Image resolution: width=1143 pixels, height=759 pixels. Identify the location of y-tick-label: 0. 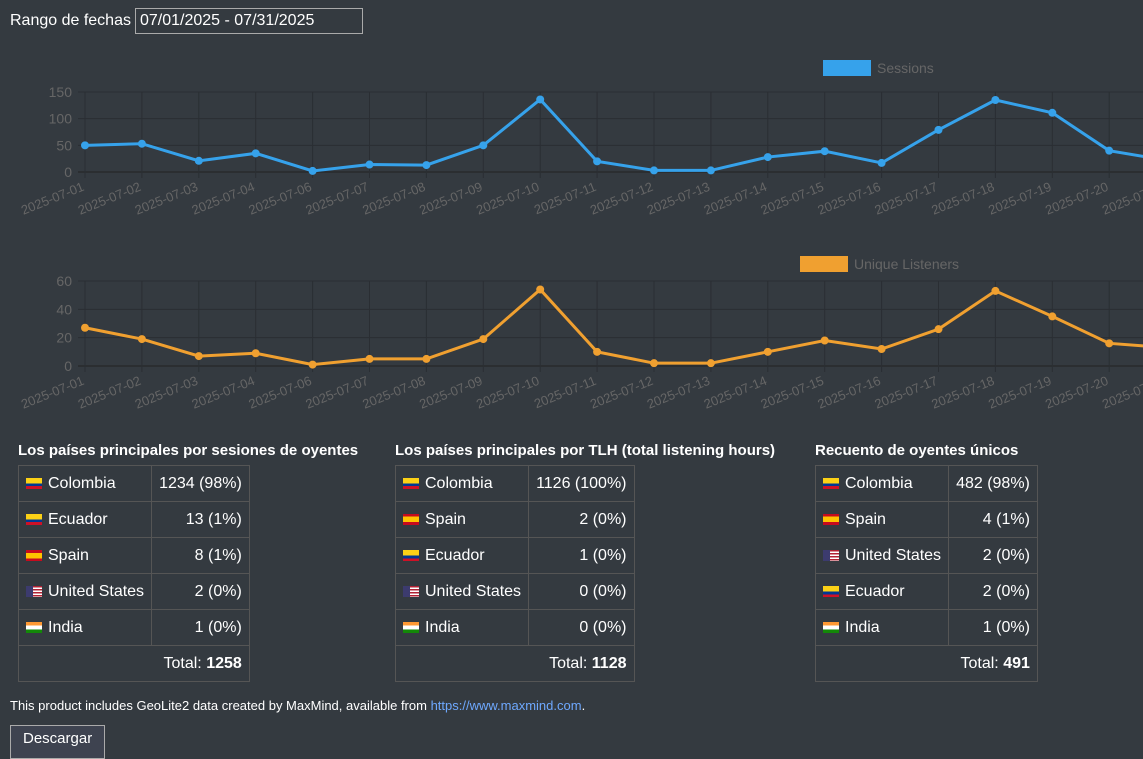
(68, 366).